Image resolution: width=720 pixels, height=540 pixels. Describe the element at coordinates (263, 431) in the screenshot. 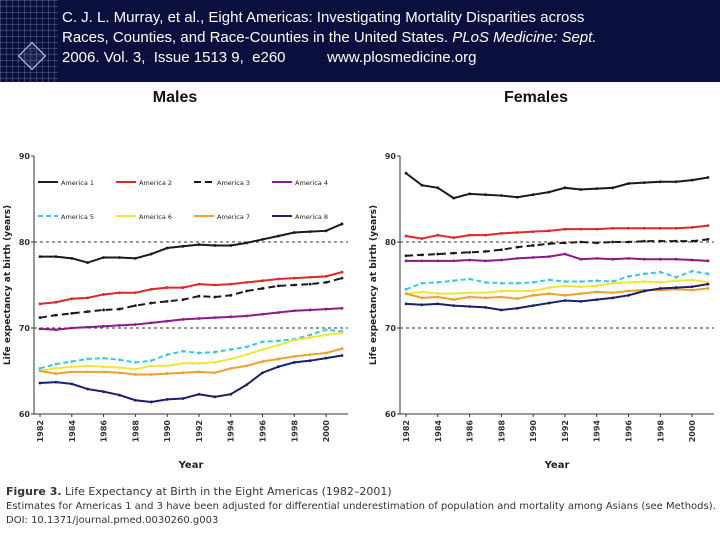

I see `x-tick-label: 1996` at that location.